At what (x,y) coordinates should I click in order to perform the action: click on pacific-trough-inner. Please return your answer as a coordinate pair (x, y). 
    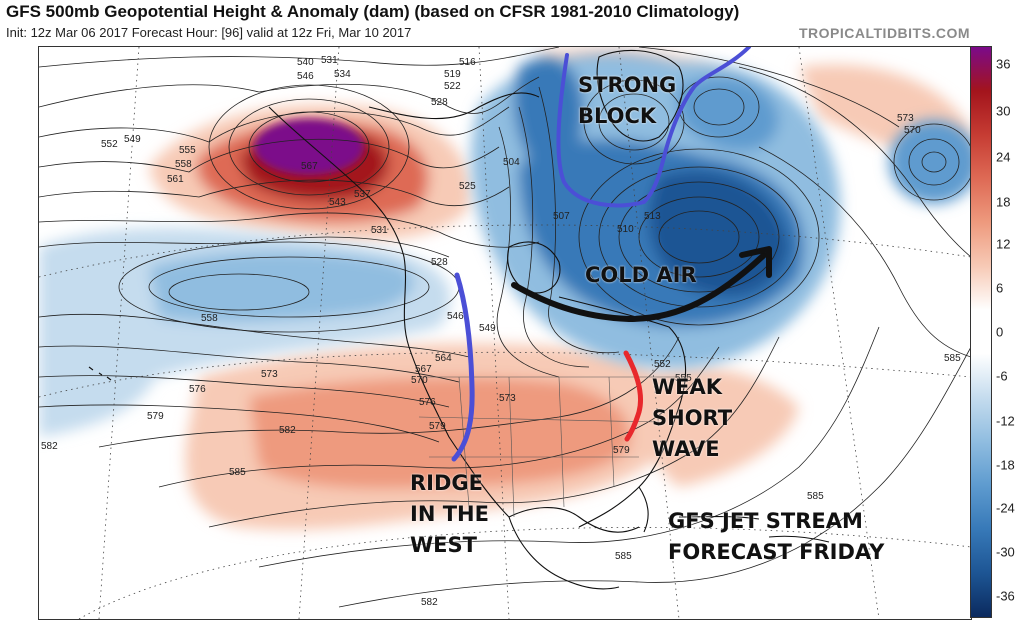
    Looking at the image, I should click on (281, 287).